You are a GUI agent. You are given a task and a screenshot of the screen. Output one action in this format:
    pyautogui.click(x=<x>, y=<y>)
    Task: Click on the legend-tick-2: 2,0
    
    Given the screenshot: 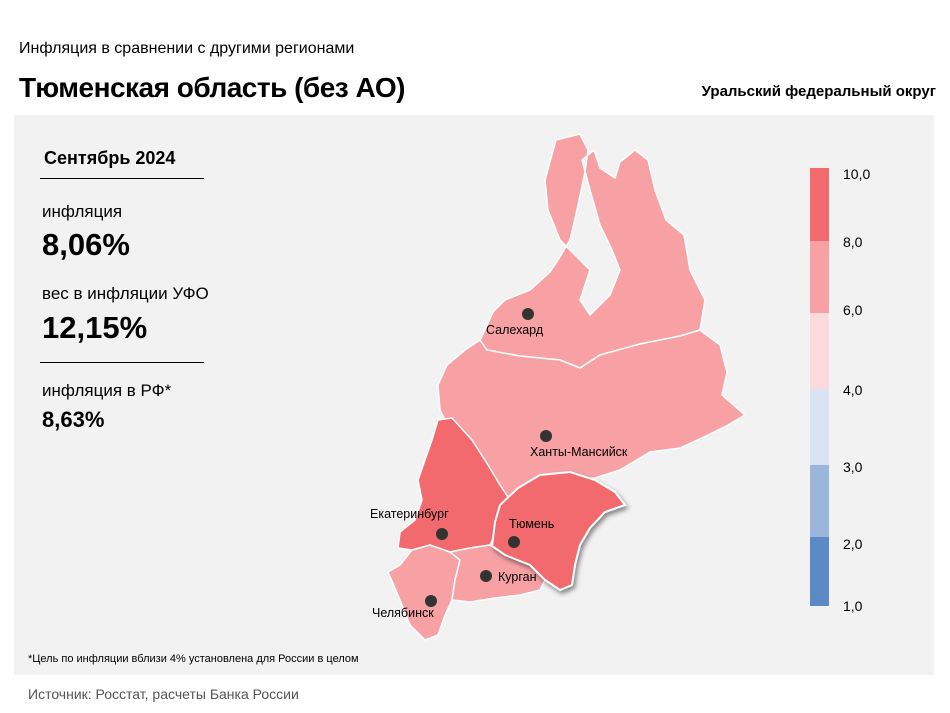 What is the action you would take?
    pyautogui.click(x=853, y=544)
    